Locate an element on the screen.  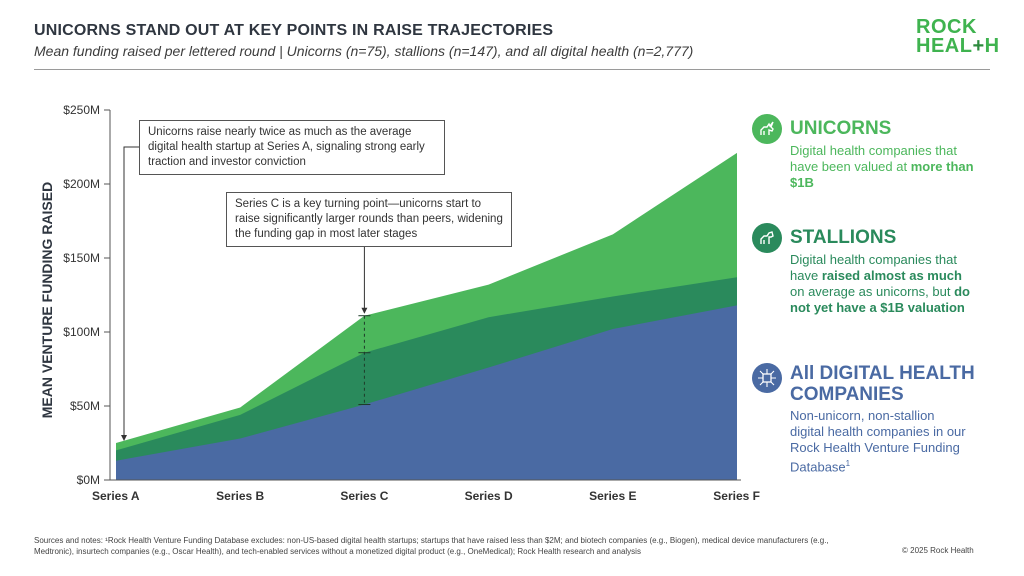
x-tick-label: Series F is located at coordinates (736, 496).